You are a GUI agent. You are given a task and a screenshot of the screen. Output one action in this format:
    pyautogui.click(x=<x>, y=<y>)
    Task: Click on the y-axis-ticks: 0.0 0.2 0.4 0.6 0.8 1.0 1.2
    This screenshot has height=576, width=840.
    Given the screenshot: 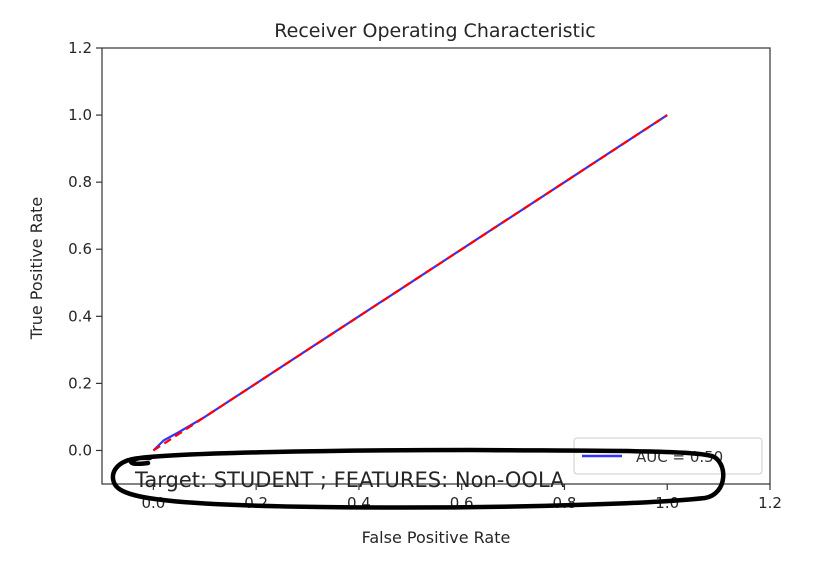 What is the action you would take?
    pyautogui.click(x=85, y=249)
    